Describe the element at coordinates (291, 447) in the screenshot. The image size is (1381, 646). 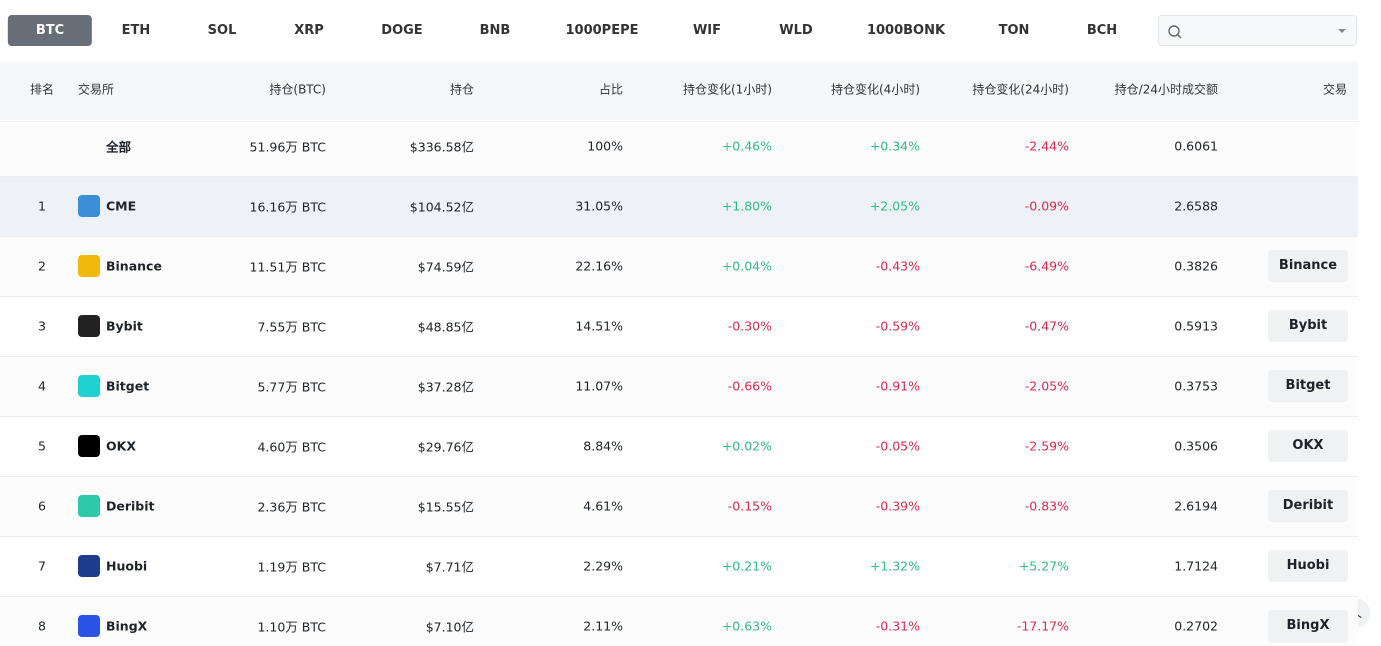
I see `cell-text: 4.60万 BTC` at that location.